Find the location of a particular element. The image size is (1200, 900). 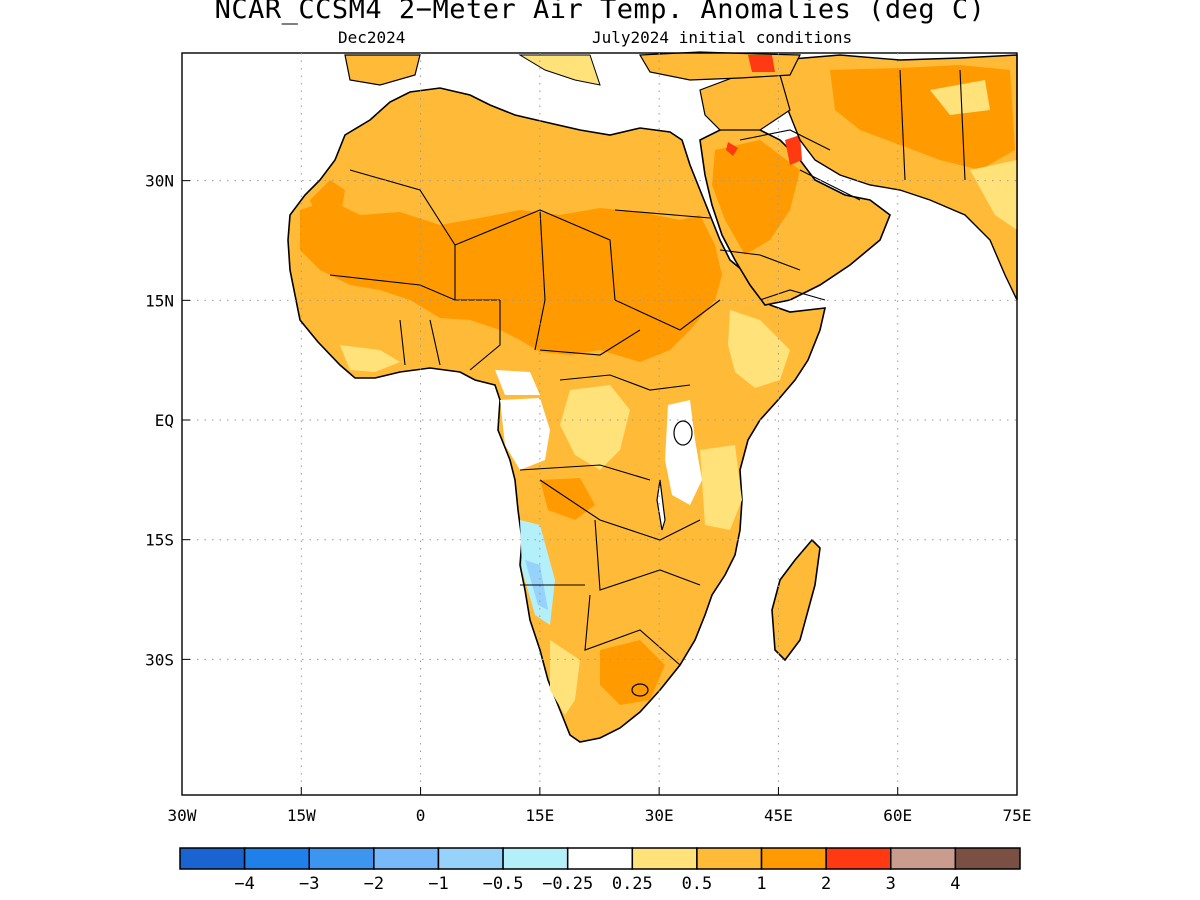

central-light is located at coordinates (595, 427).